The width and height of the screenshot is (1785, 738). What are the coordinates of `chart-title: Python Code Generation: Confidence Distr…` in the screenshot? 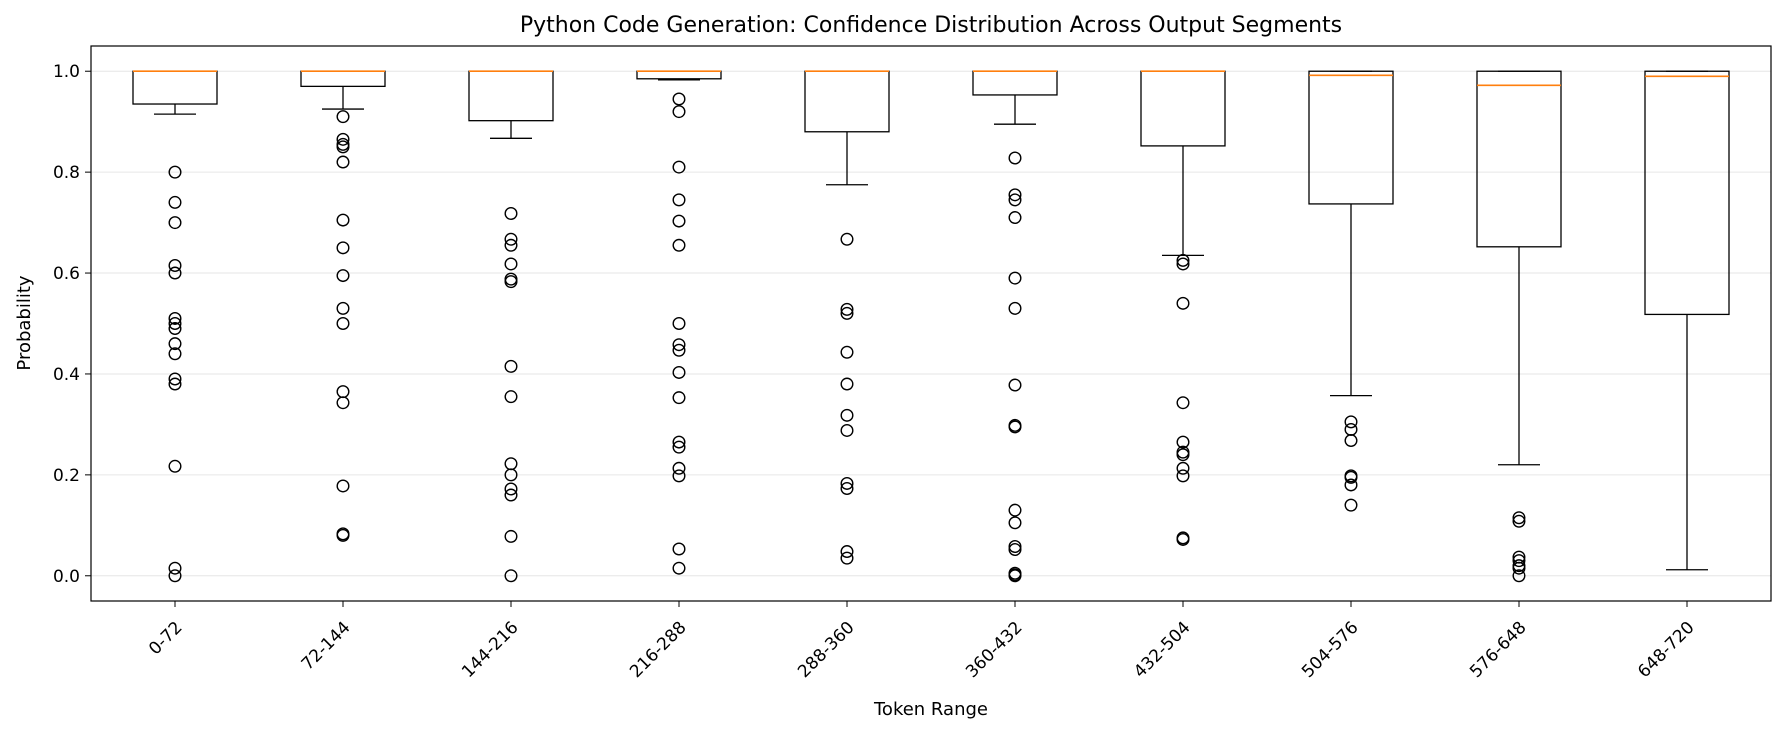 It's located at (931, 25).